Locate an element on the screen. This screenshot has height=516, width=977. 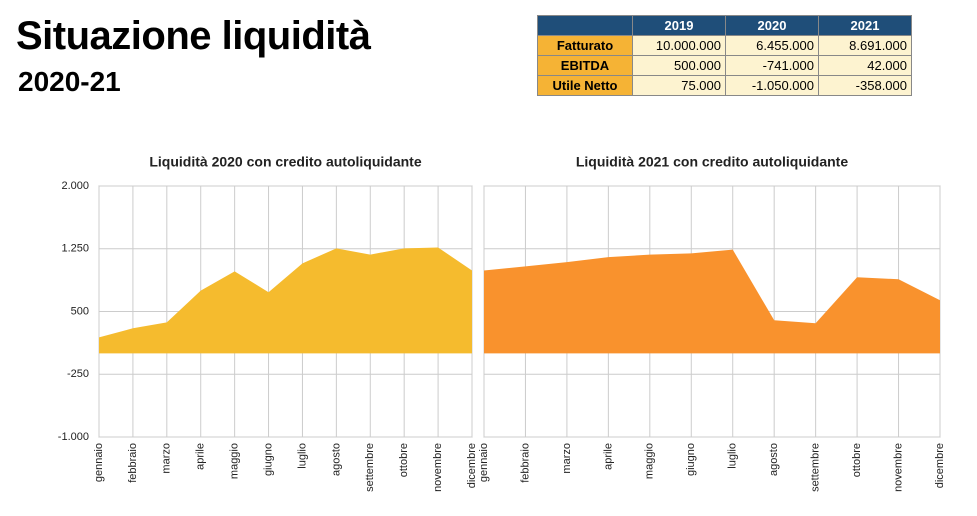
row-label: Fatturato is located at coordinates (585, 45).